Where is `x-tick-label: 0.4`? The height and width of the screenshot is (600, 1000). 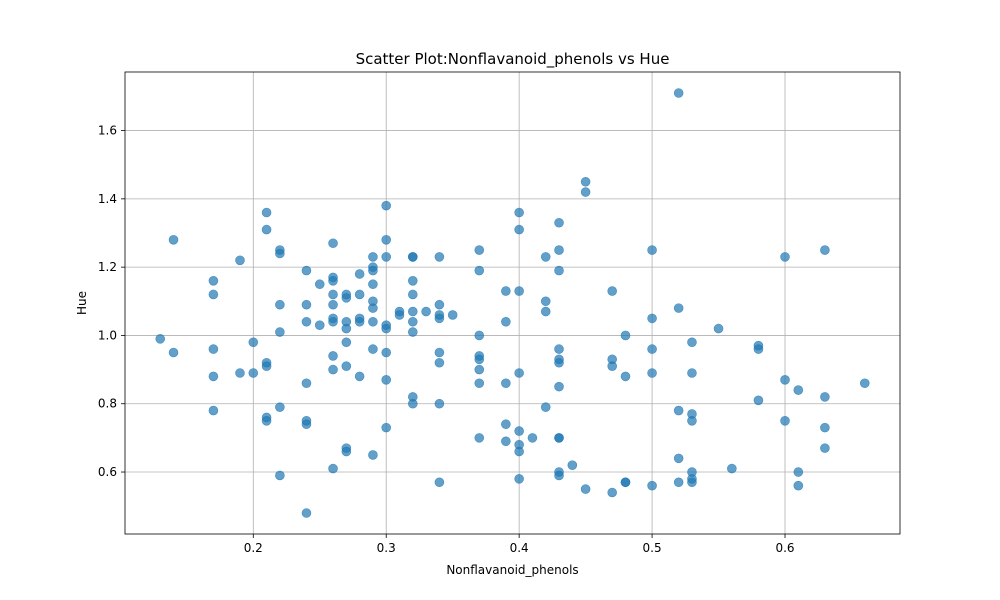 x-tick-label: 0.4 is located at coordinates (519, 548).